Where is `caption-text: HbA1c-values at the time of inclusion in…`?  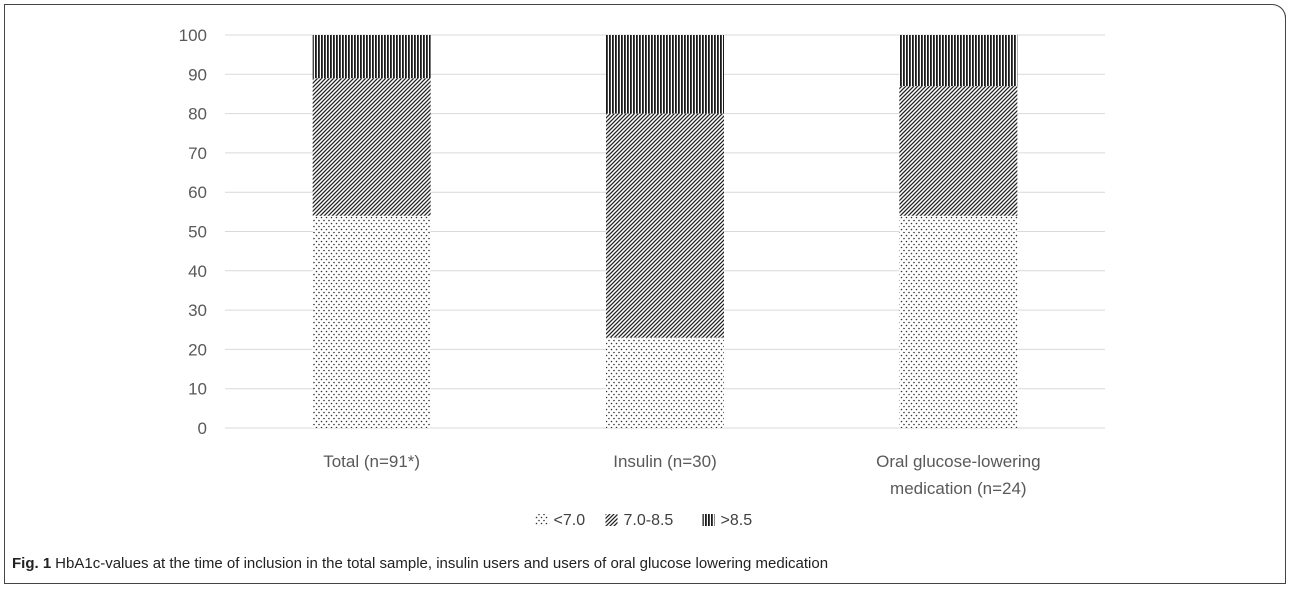
caption-text: HbA1c-values at the time of inclusion in… is located at coordinates (442, 563).